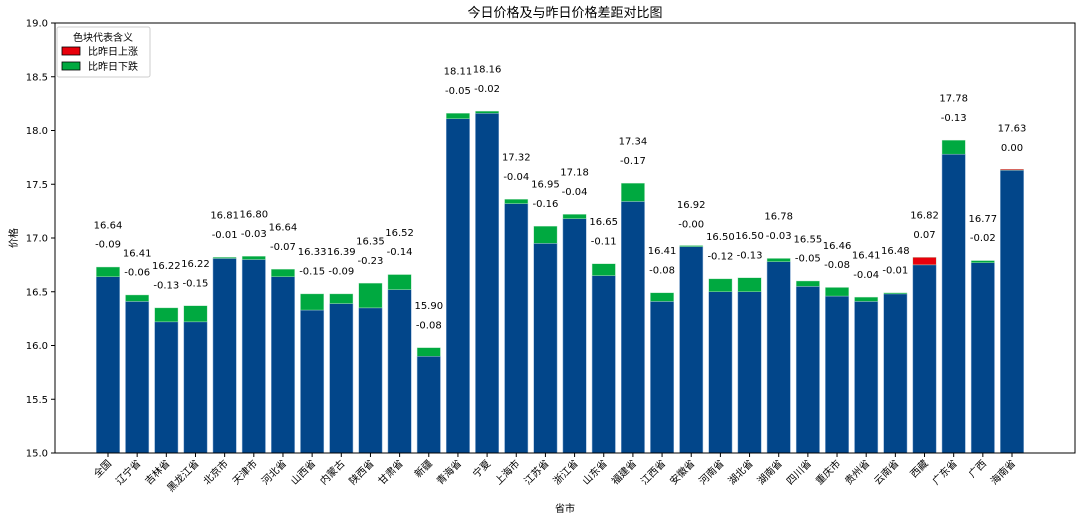 The image size is (1080, 527). Describe the element at coordinates (370, 241) in the screenshot. I see `price-label: 16.35` at that location.